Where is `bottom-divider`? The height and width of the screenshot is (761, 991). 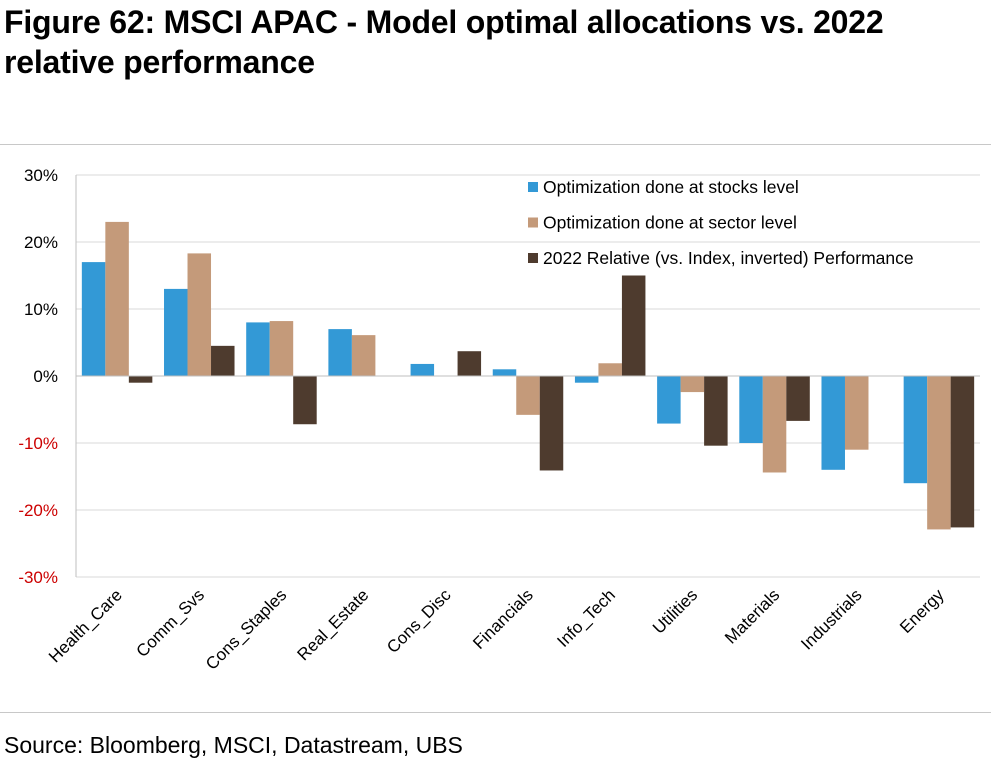 bottom-divider is located at coordinates (495, 712).